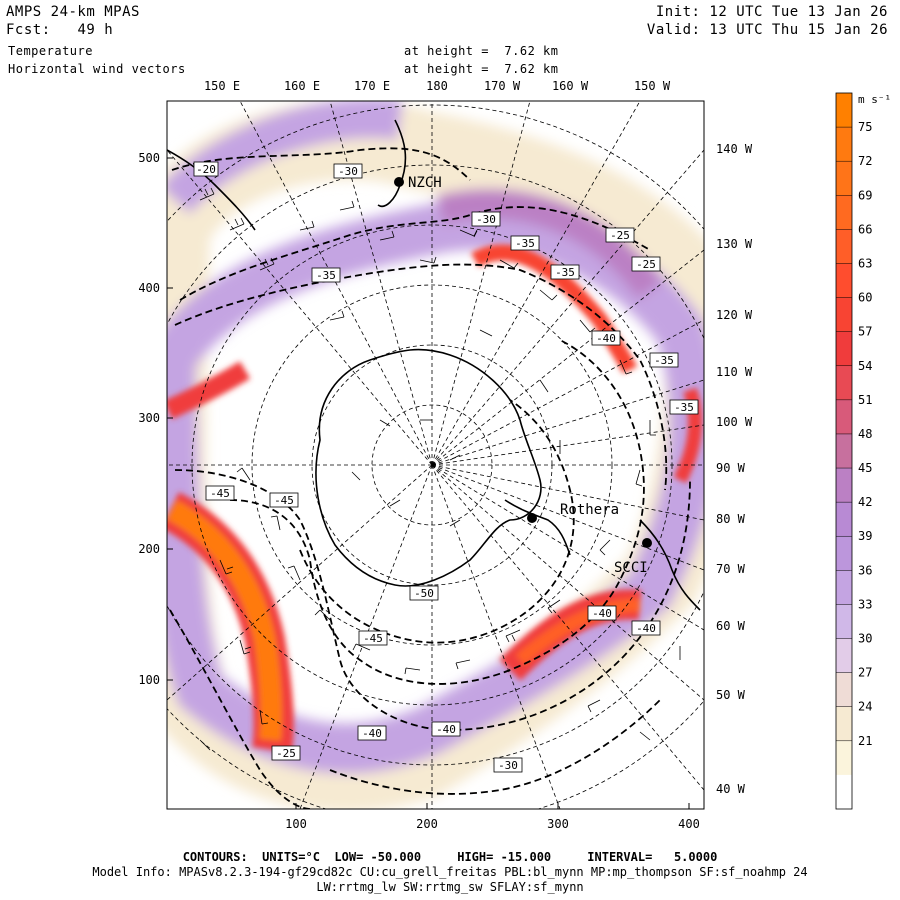  I want to click on svg-text: -25, so click(620, 235).